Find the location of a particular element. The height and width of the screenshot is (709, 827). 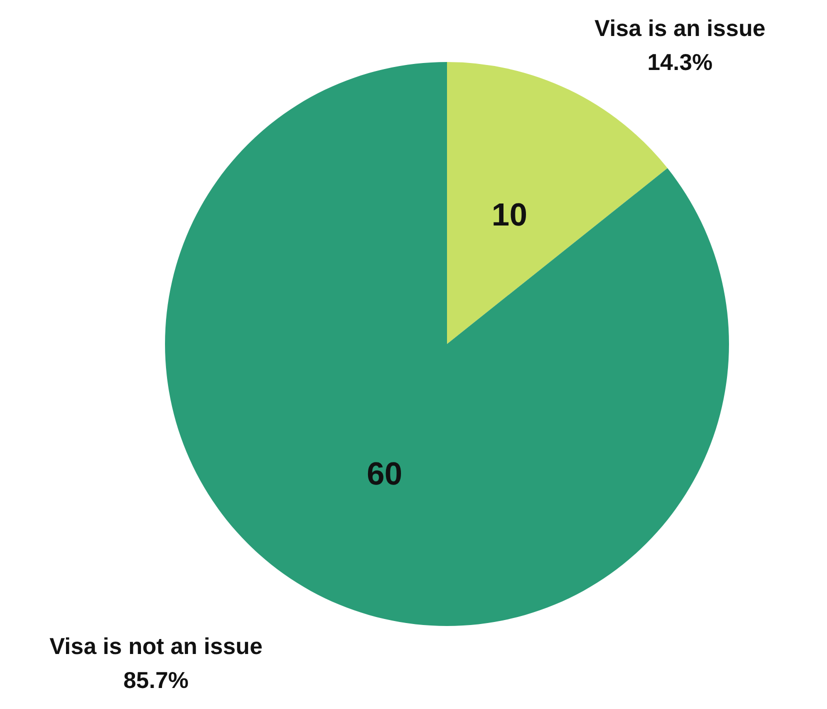

slice-label: Visa is not an issue is located at coordinates (156, 646).